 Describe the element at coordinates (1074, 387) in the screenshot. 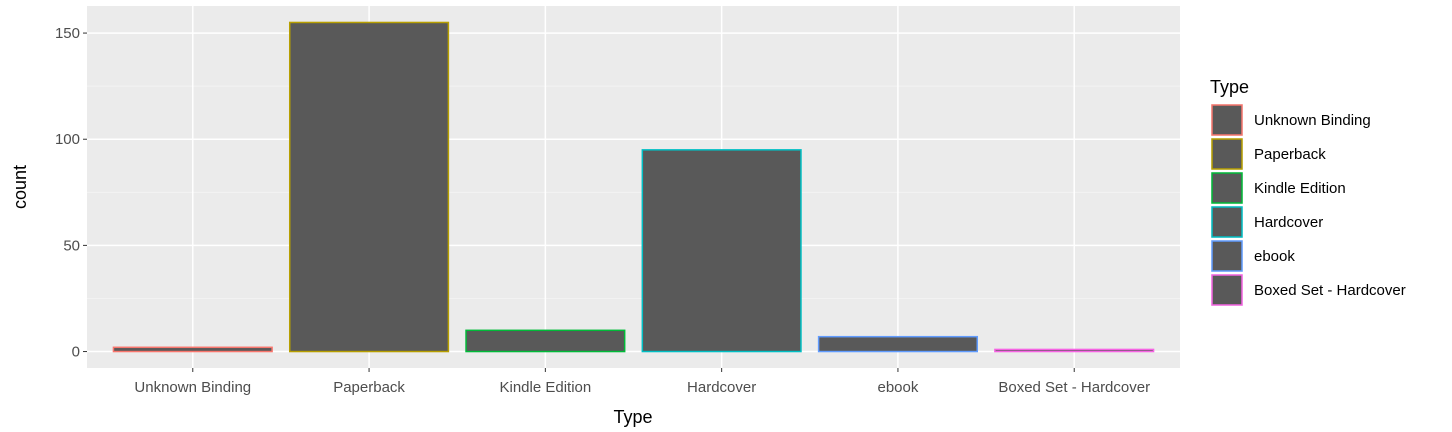

I see `x-tick-label: Boxed Set - Hardcover` at that location.